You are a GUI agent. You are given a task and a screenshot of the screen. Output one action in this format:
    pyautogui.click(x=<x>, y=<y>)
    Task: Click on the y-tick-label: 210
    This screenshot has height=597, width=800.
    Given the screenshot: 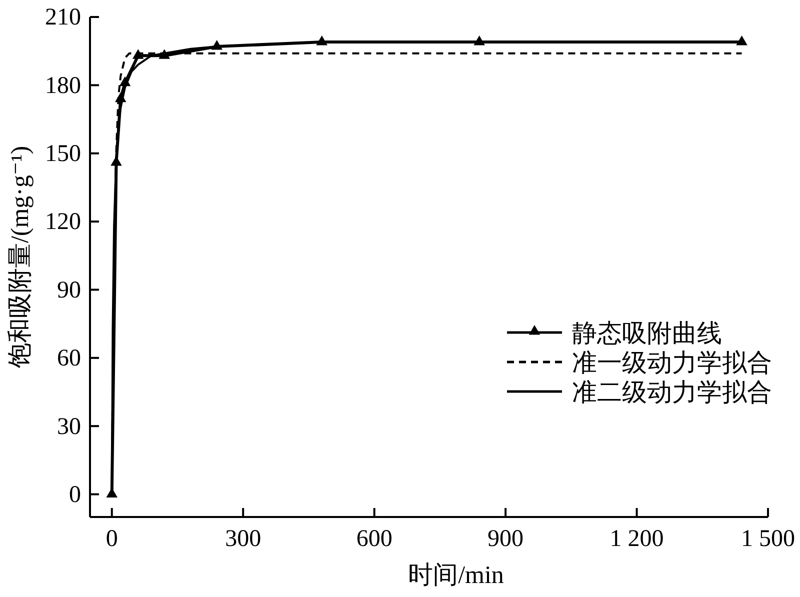 What is the action you would take?
    pyautogui.click(x=63, y=17)
    